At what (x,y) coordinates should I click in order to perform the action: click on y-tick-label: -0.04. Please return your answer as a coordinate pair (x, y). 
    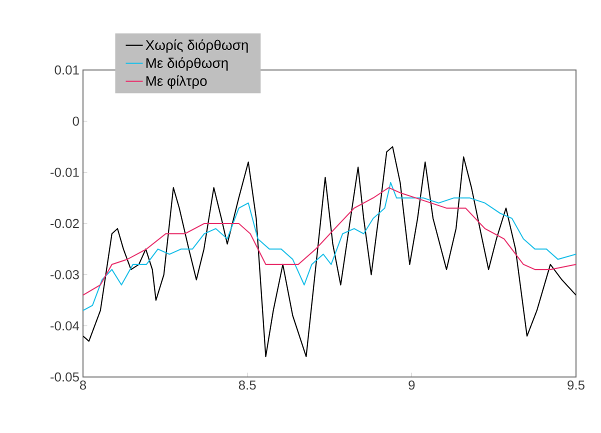
    Looking at the image, I should click on (65, 325).